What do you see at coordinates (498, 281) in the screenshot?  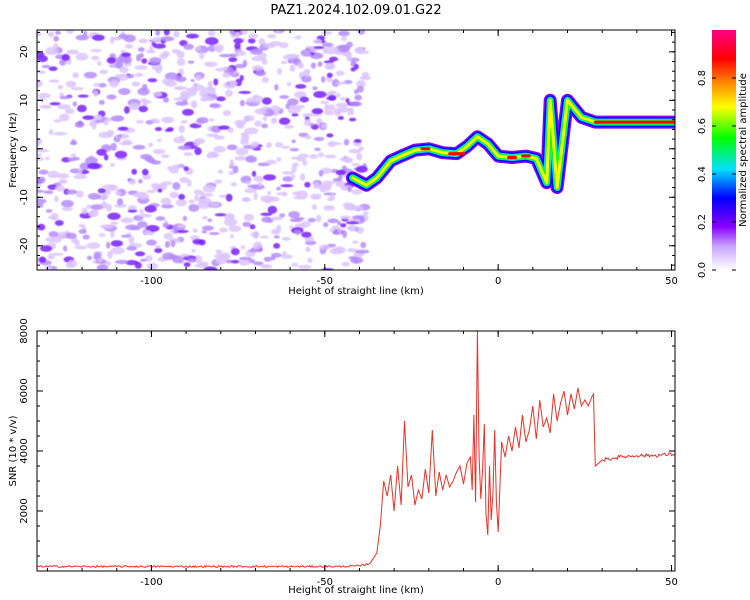 I see `x-tick-label: 0` at bounding box center [498, 281].